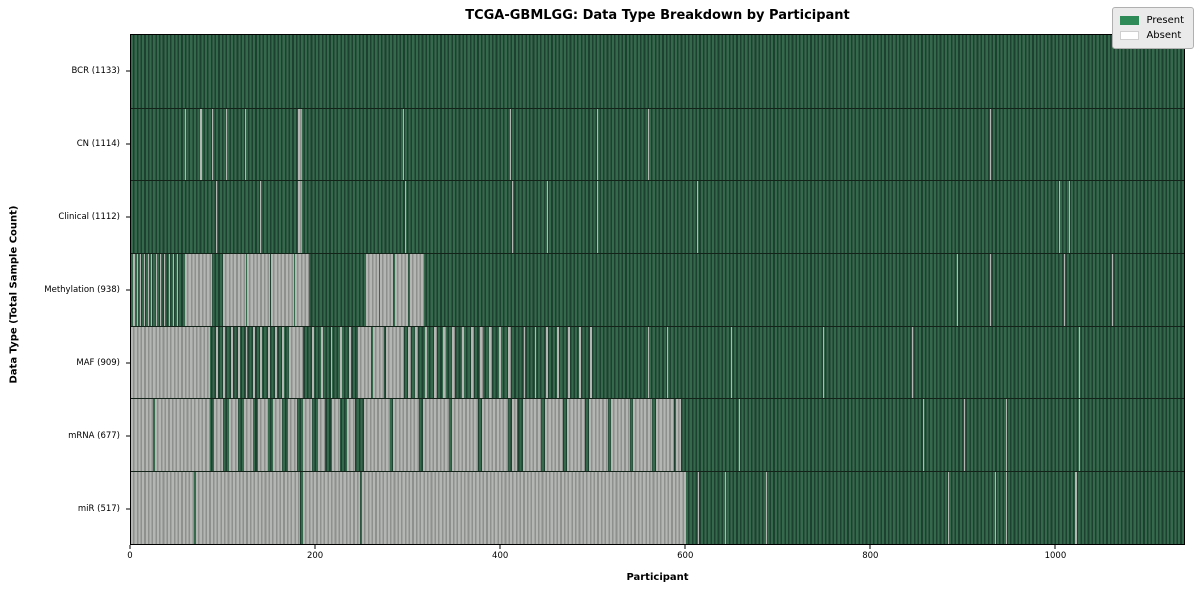 The width and height of the screenshot is (1200, 600). Describe the element at coordinates (657, 217) in the screenshot. I see `row-clinical` at that location.